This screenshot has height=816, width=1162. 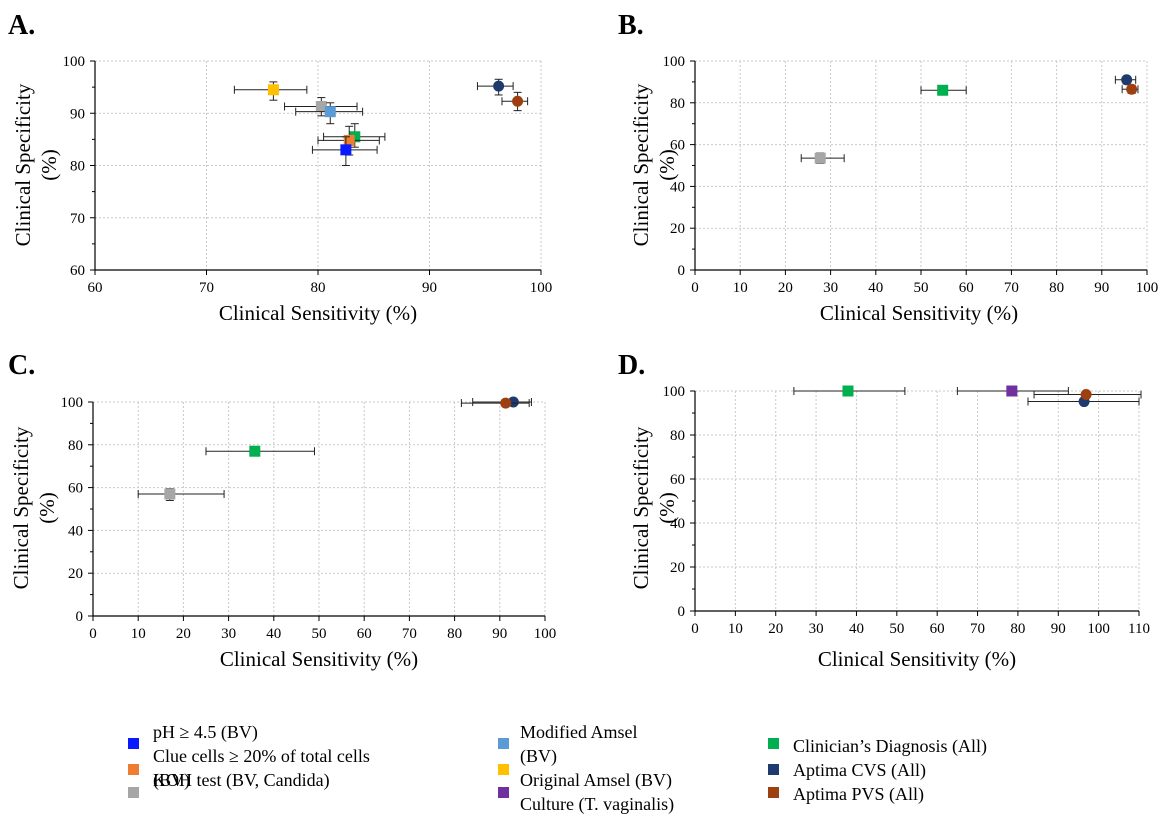 I want to click on legend-text: Aptima PVS (All), so click(x=859, y=794).